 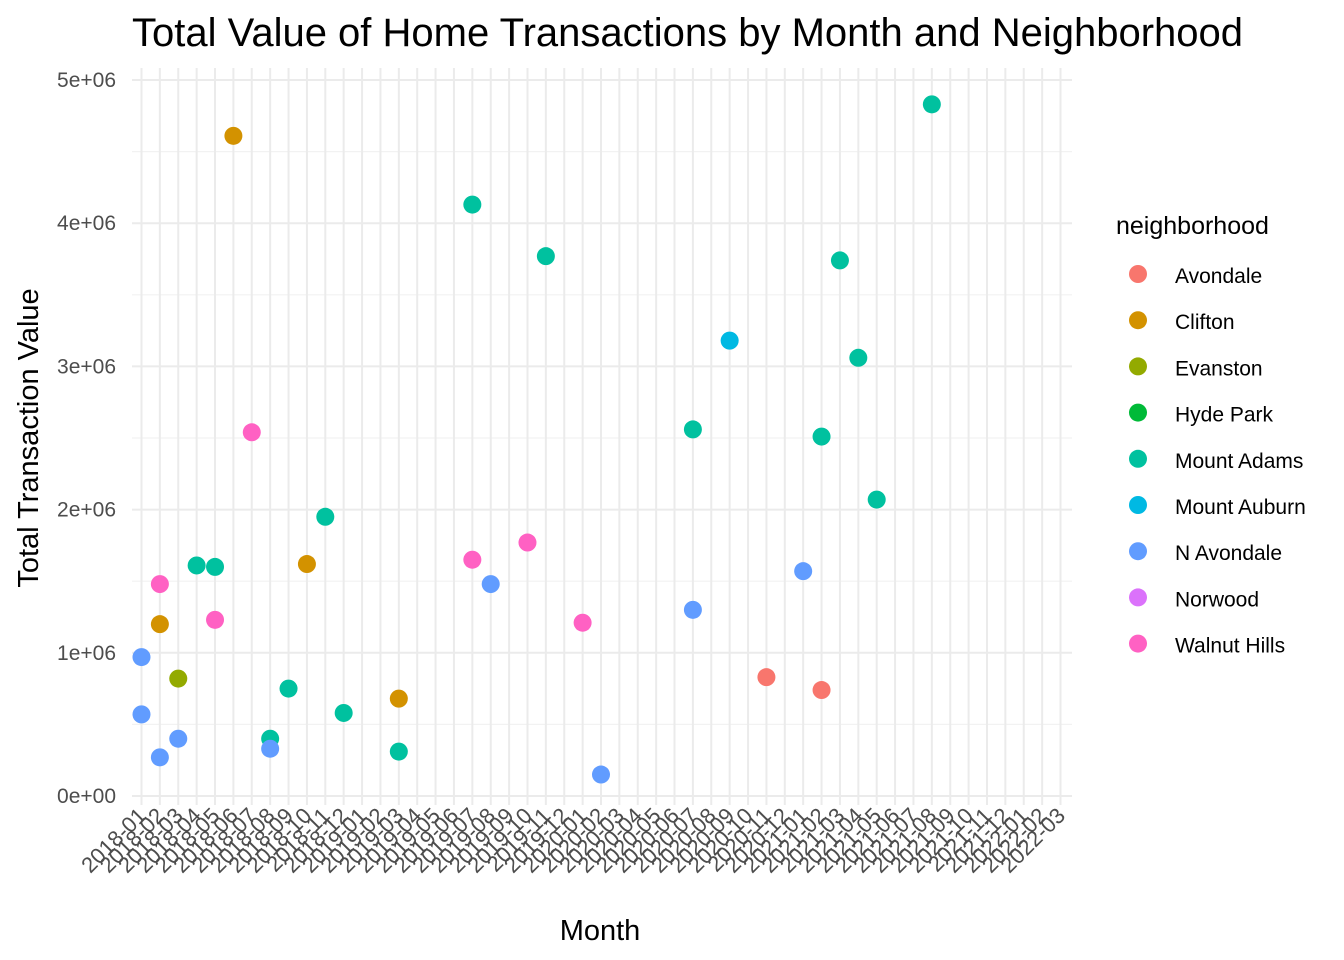 What do you see at coordinates (29, 437) in the screenshot?
I see `y-axis-title: Total Transaction Value` at bounding box center [29, 437].